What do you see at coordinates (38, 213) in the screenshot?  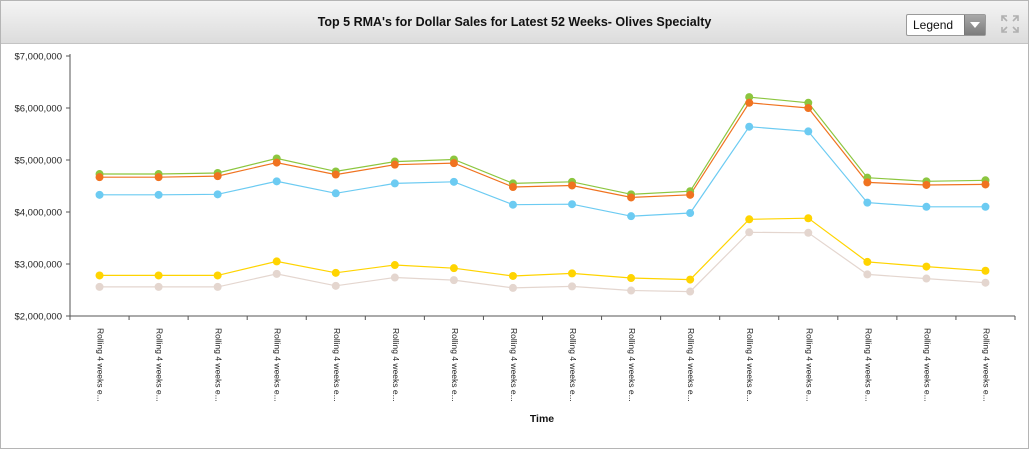 I see `y-tick-label: $4,000,000` at bounding box center [38, 213].